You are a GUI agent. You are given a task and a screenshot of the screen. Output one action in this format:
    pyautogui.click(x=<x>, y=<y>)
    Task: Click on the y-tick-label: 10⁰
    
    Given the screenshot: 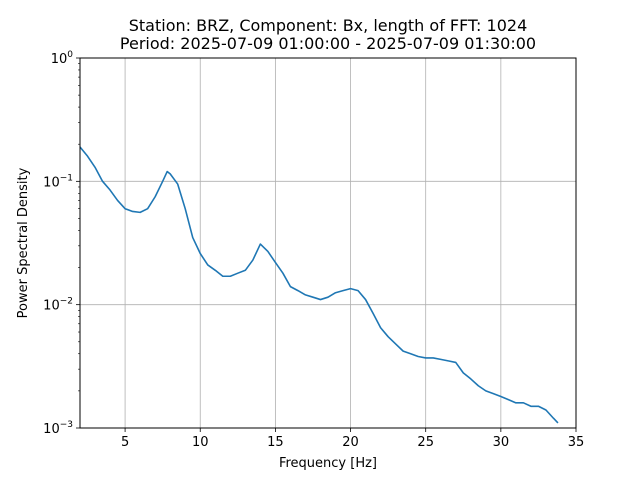 What is the action you would take?
    pyautogui.click(x=62, y=58)
    